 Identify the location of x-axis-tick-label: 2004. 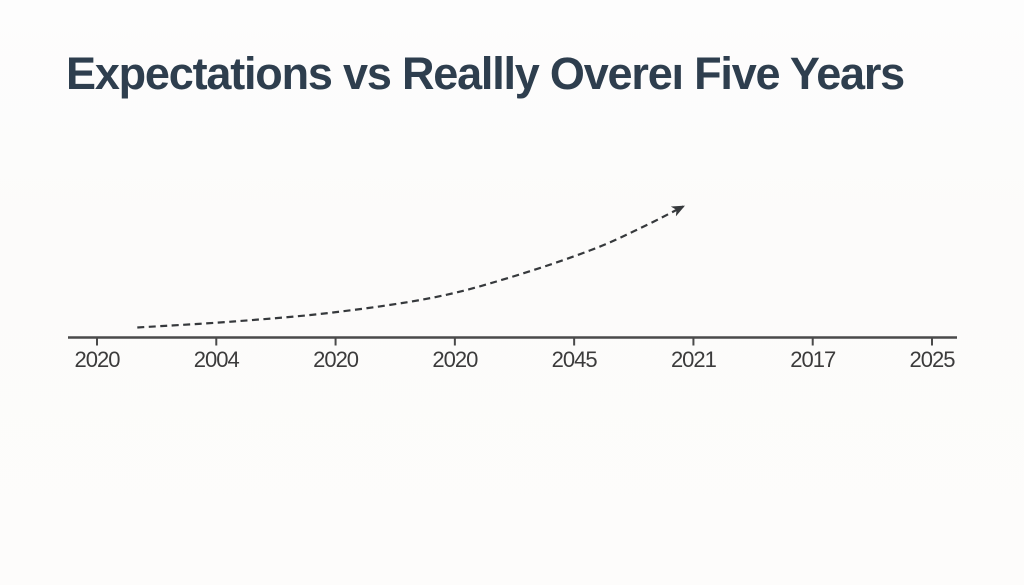
(217, 359).